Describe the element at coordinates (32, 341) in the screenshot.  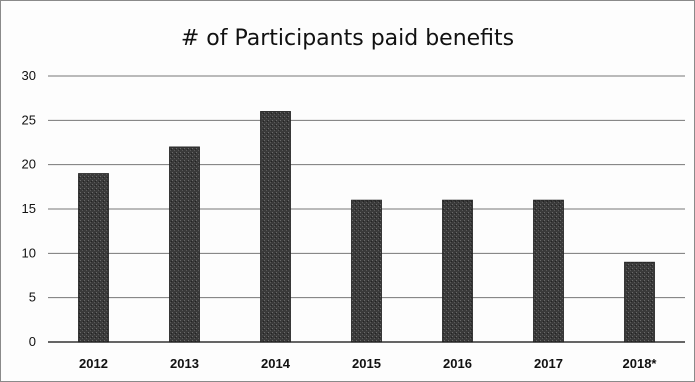
I see `y-tick-label: 0` at that location.